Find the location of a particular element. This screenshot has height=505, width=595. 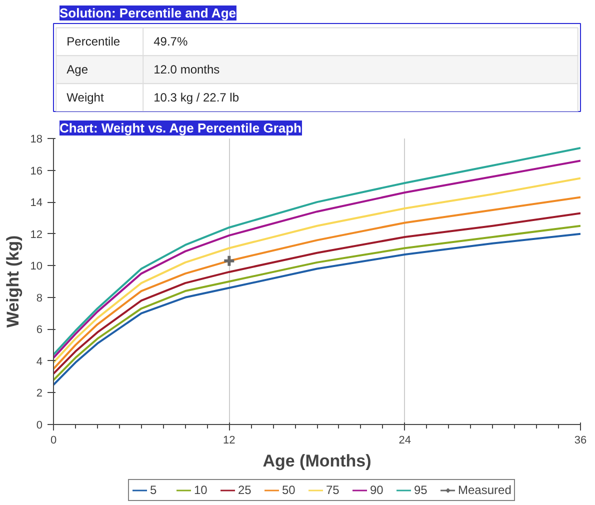

text: 12.0 months is located at coordinates (187, 69).